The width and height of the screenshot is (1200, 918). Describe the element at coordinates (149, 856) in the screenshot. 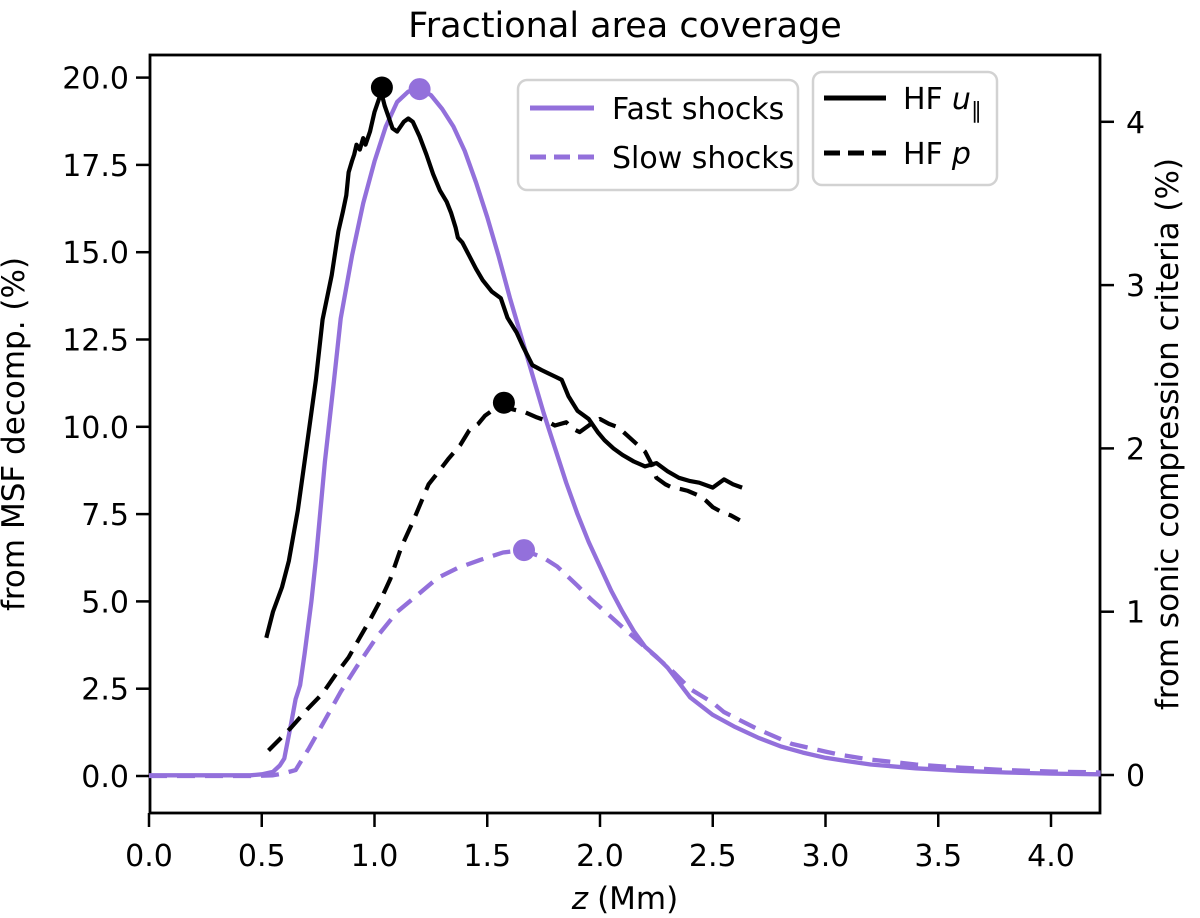

I see `x-tick-label: 0.0` at that location.